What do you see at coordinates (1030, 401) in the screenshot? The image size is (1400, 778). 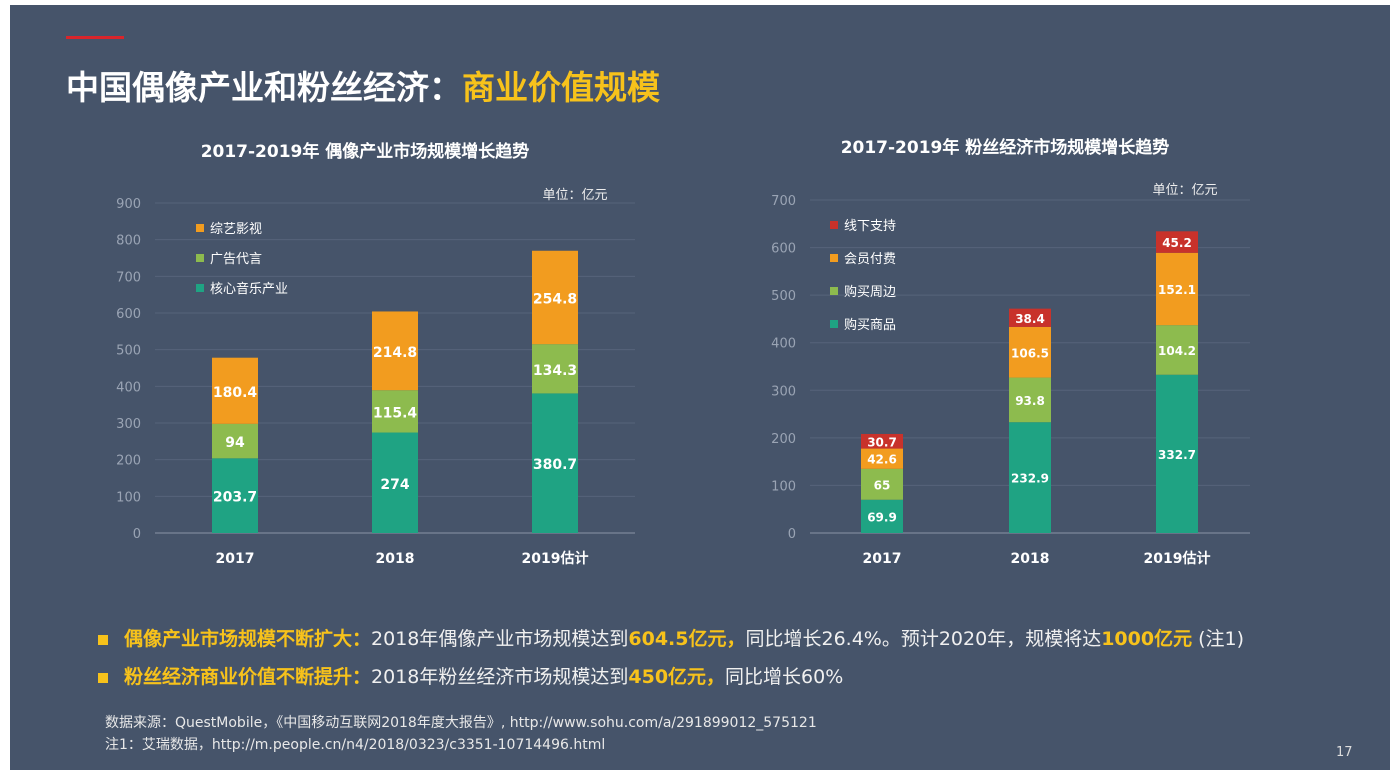 I see `data-label: 93.8` at bounding box center [1030, 401].